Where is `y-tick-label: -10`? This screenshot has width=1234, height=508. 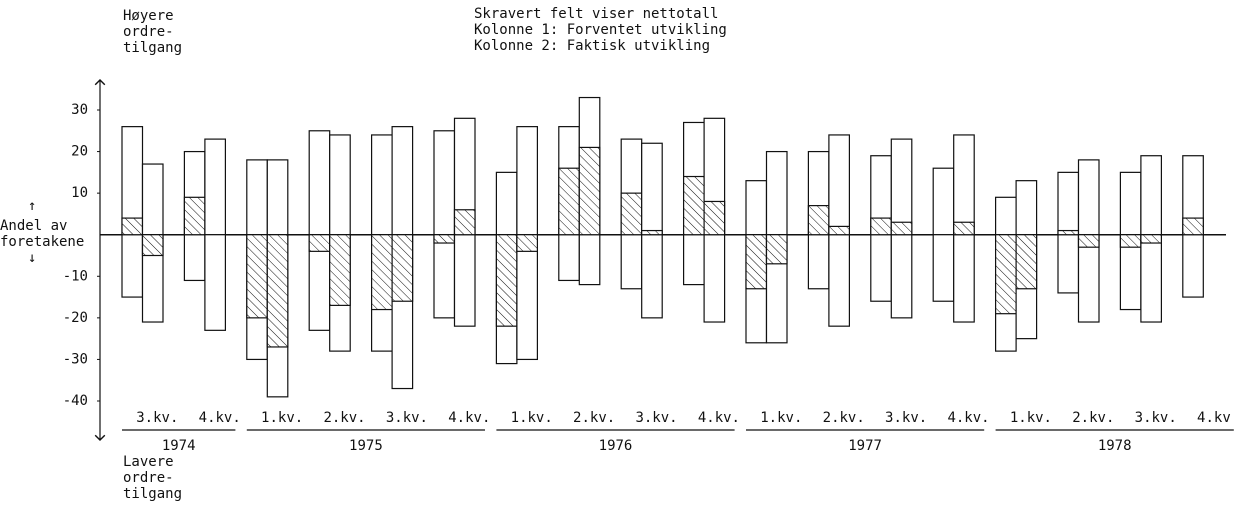 y-tick-label: -10 is located at coordinates (75, 276).